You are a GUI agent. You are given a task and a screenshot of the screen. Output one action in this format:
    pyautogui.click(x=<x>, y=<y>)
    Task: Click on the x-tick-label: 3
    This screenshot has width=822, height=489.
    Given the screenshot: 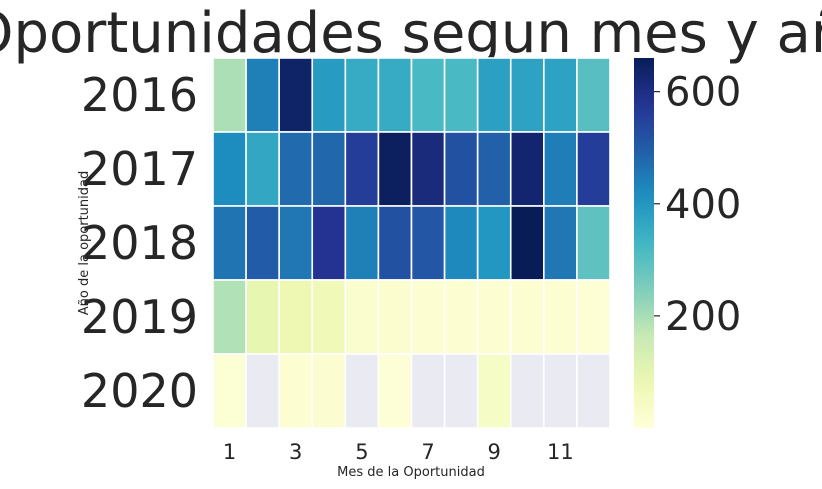 What is the action you would take?
    pyautogui.click(x=295, y=452)
    